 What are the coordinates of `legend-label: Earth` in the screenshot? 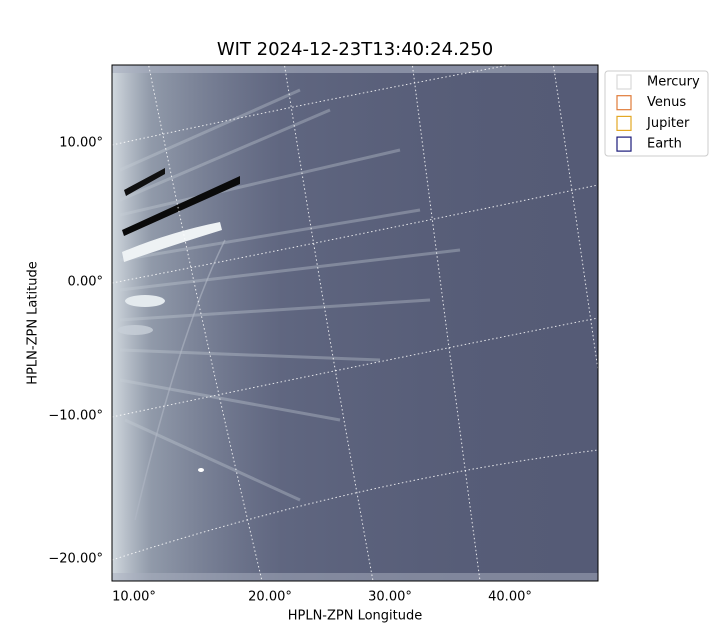 It's located at (664, 144).